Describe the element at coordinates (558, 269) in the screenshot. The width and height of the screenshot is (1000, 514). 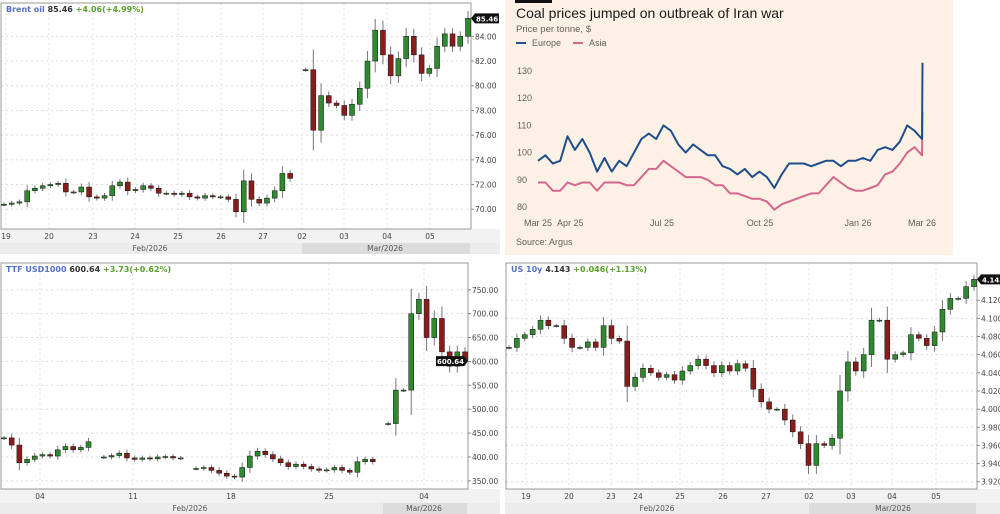
I see `last-price: 4.143` at that location.